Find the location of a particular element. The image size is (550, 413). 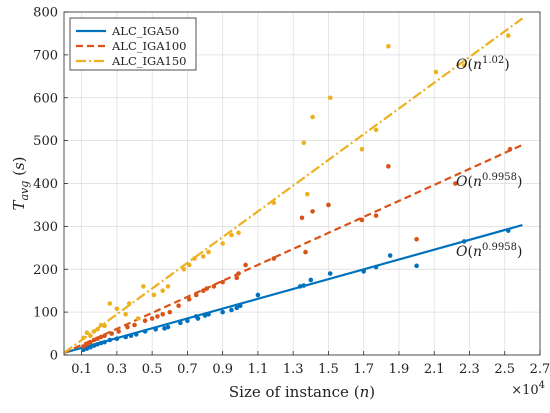

fit-label-alc_iga50: O(n0.9958) is located at coordinates (489, 251).